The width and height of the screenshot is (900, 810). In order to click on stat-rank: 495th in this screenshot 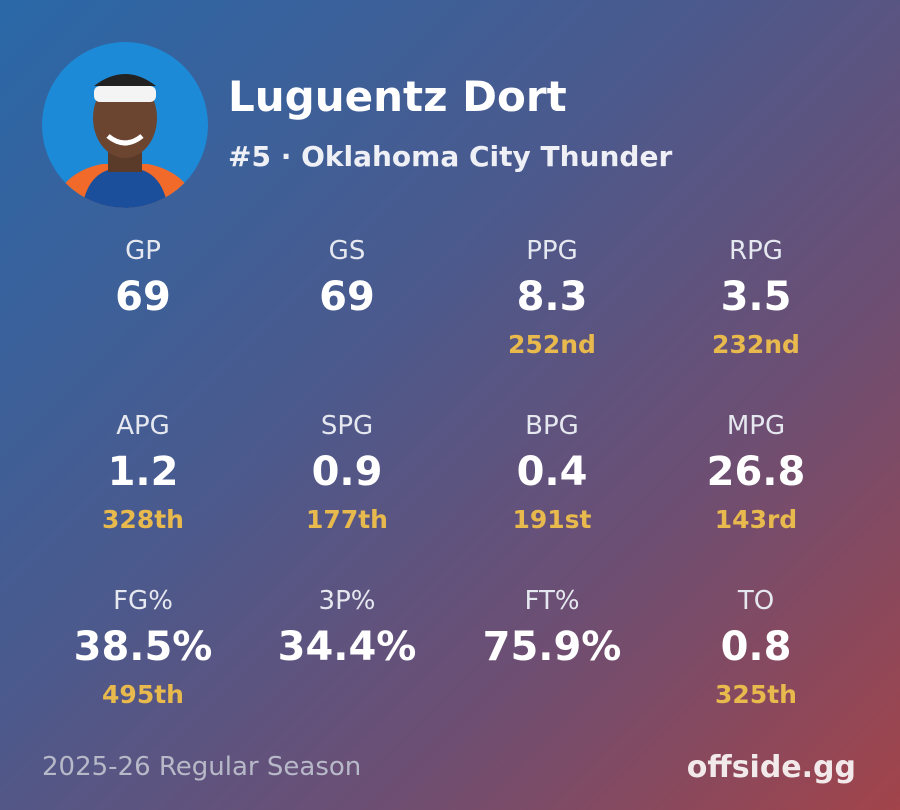, I will do `click(143, 694)`.